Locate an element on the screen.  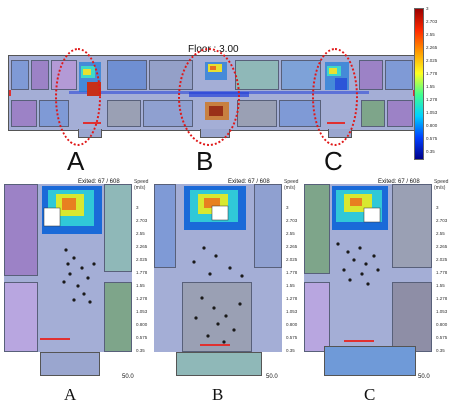
zone-label-a: A is located at coordinates (76, 161).